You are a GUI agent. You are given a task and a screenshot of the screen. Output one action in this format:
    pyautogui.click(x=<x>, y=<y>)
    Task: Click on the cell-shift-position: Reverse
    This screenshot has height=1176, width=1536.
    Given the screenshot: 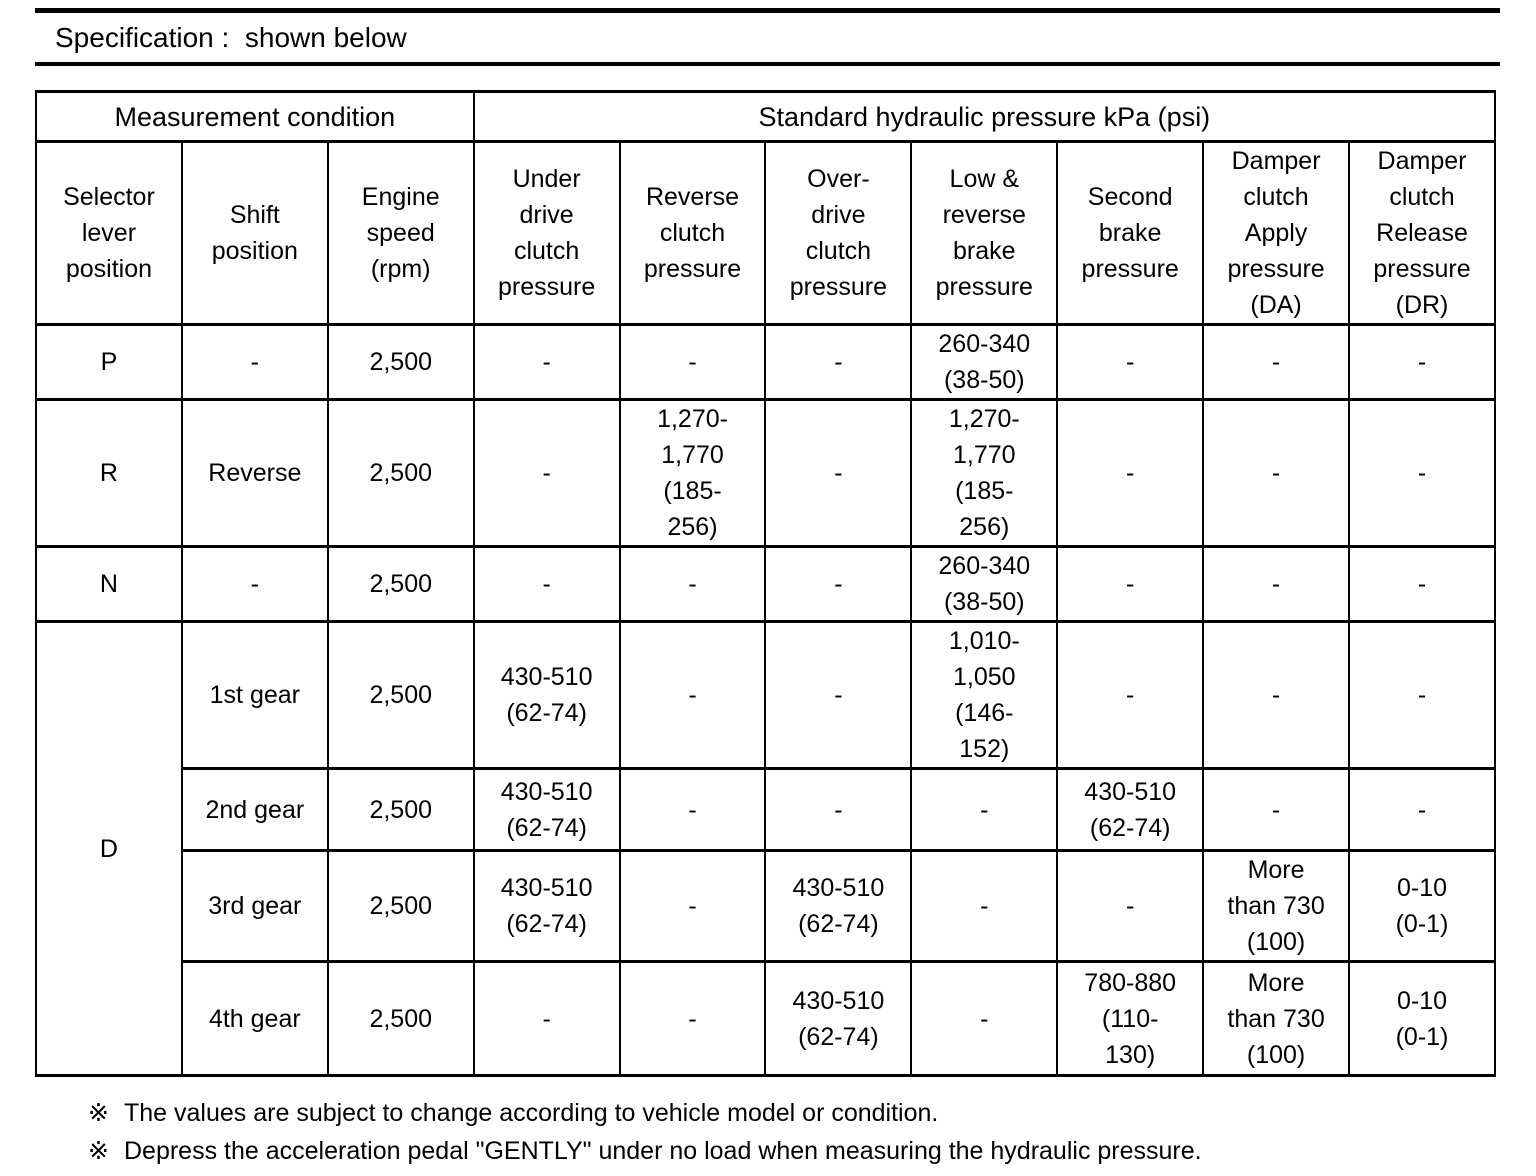 What is the action you would take?
    pyautogui.click(x=254, y=473)
    